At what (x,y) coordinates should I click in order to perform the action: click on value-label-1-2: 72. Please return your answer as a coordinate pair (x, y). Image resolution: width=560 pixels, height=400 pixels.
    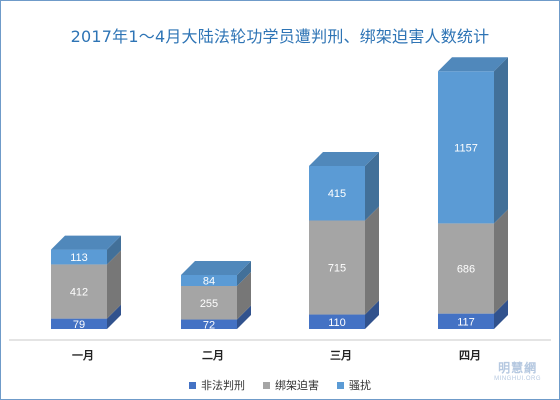
    Looking at the image, I should click on (209, 325).